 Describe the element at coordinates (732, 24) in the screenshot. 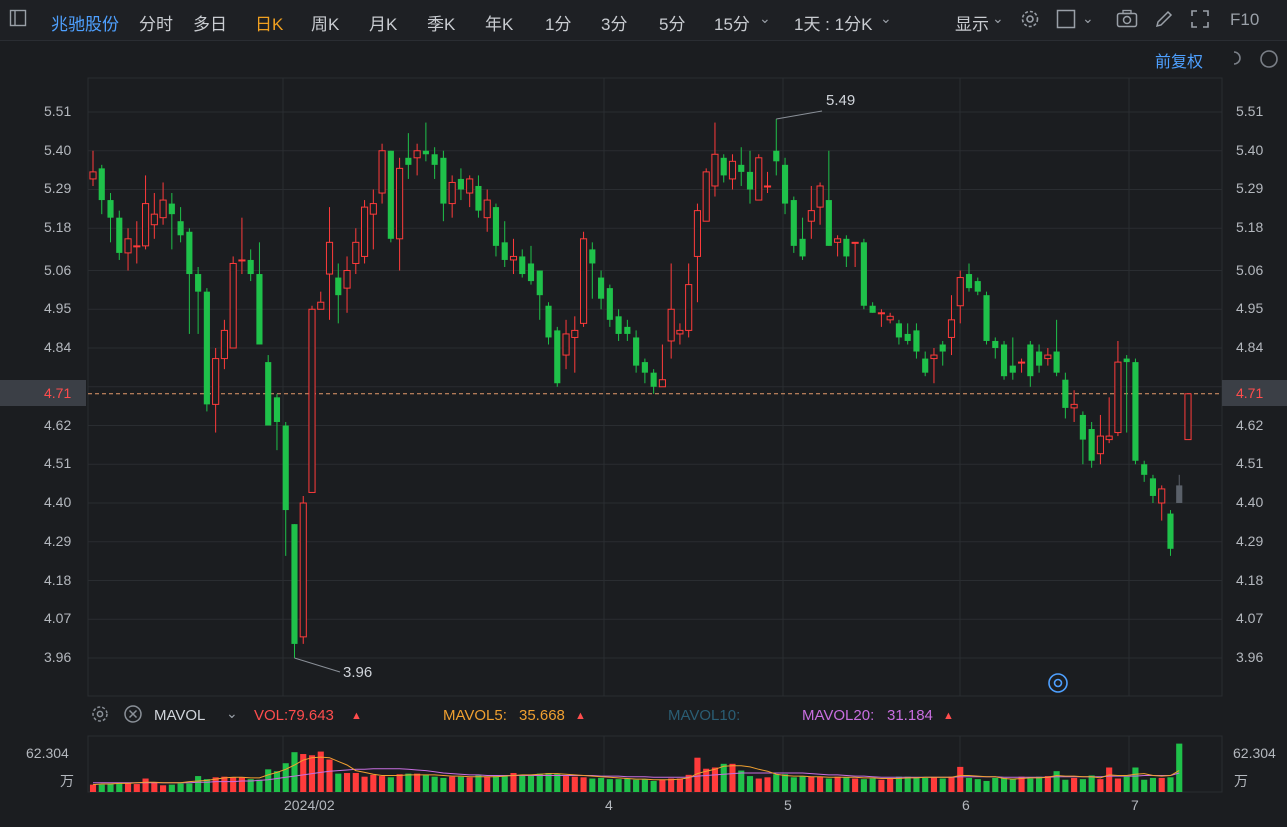

I see `period-tab-15min: 15分` at that location.